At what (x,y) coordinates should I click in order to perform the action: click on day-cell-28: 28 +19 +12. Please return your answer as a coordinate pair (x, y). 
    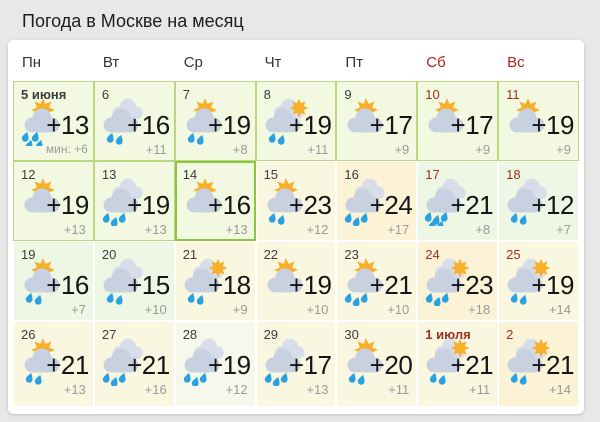
    Looking at the image, I should click on (215, 364).